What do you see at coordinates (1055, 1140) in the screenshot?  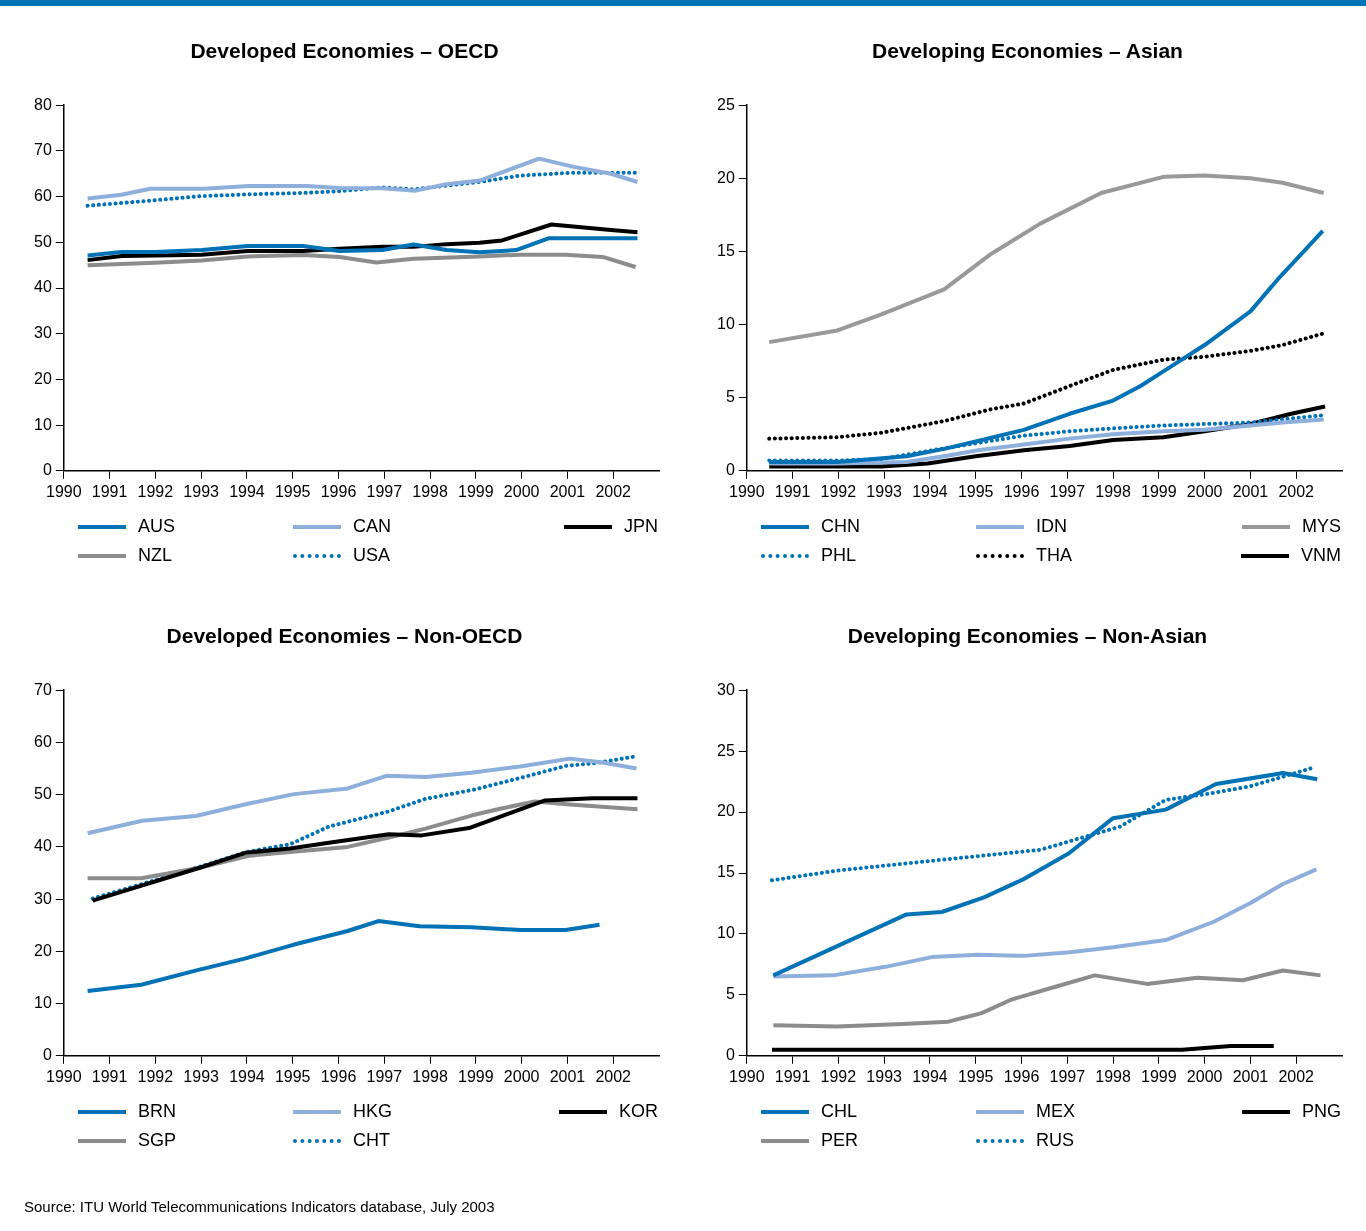 I see `legend-label: RUS` at bounding box center [1055, 1140].